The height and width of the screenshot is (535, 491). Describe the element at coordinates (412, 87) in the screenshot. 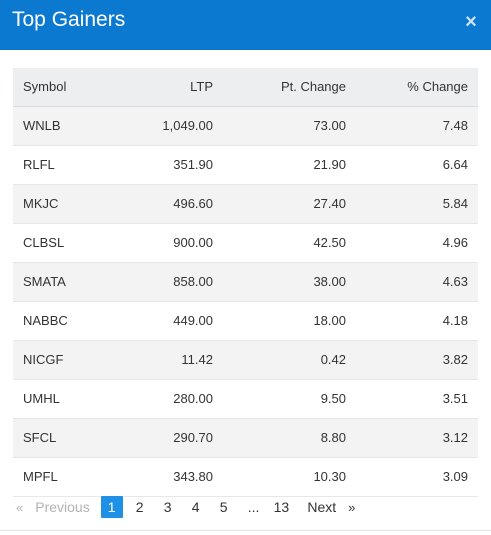

I see `column-header-pct-change: % Change` at that location.